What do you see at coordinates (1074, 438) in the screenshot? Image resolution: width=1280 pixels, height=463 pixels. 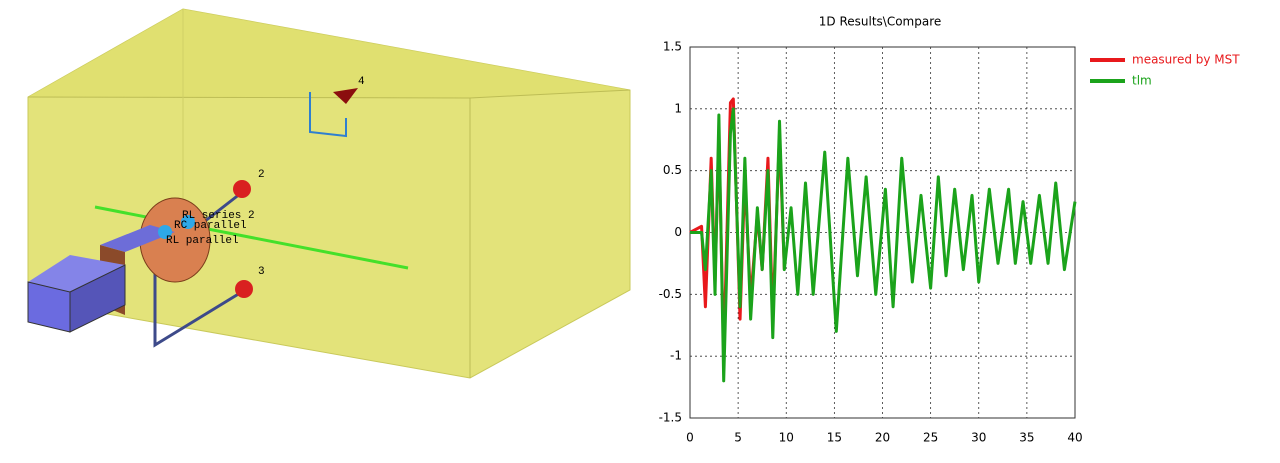 I see `x-tick-label: 40` at bounding box center [1074, 438].